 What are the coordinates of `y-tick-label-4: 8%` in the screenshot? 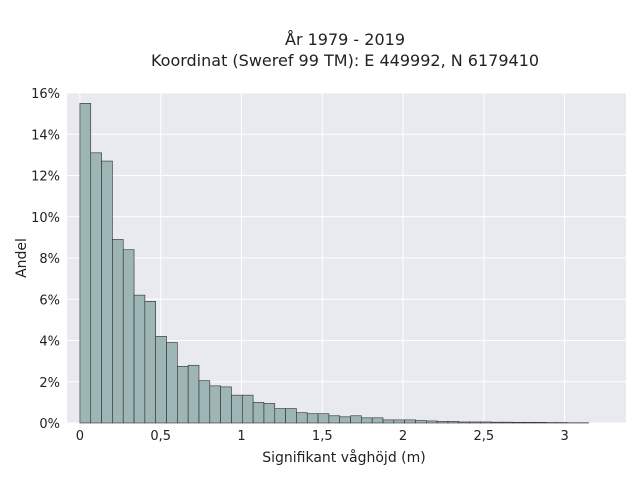 It's located at (49, 259).